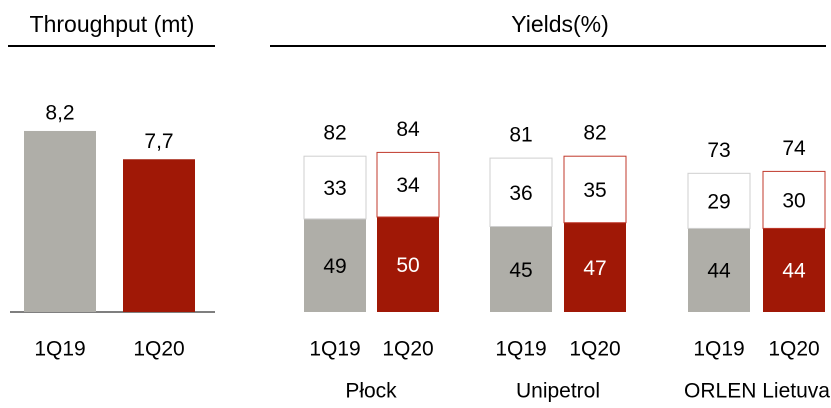 The image size is (831, 408). I want to click on total-label: 84, so click(408, 129).